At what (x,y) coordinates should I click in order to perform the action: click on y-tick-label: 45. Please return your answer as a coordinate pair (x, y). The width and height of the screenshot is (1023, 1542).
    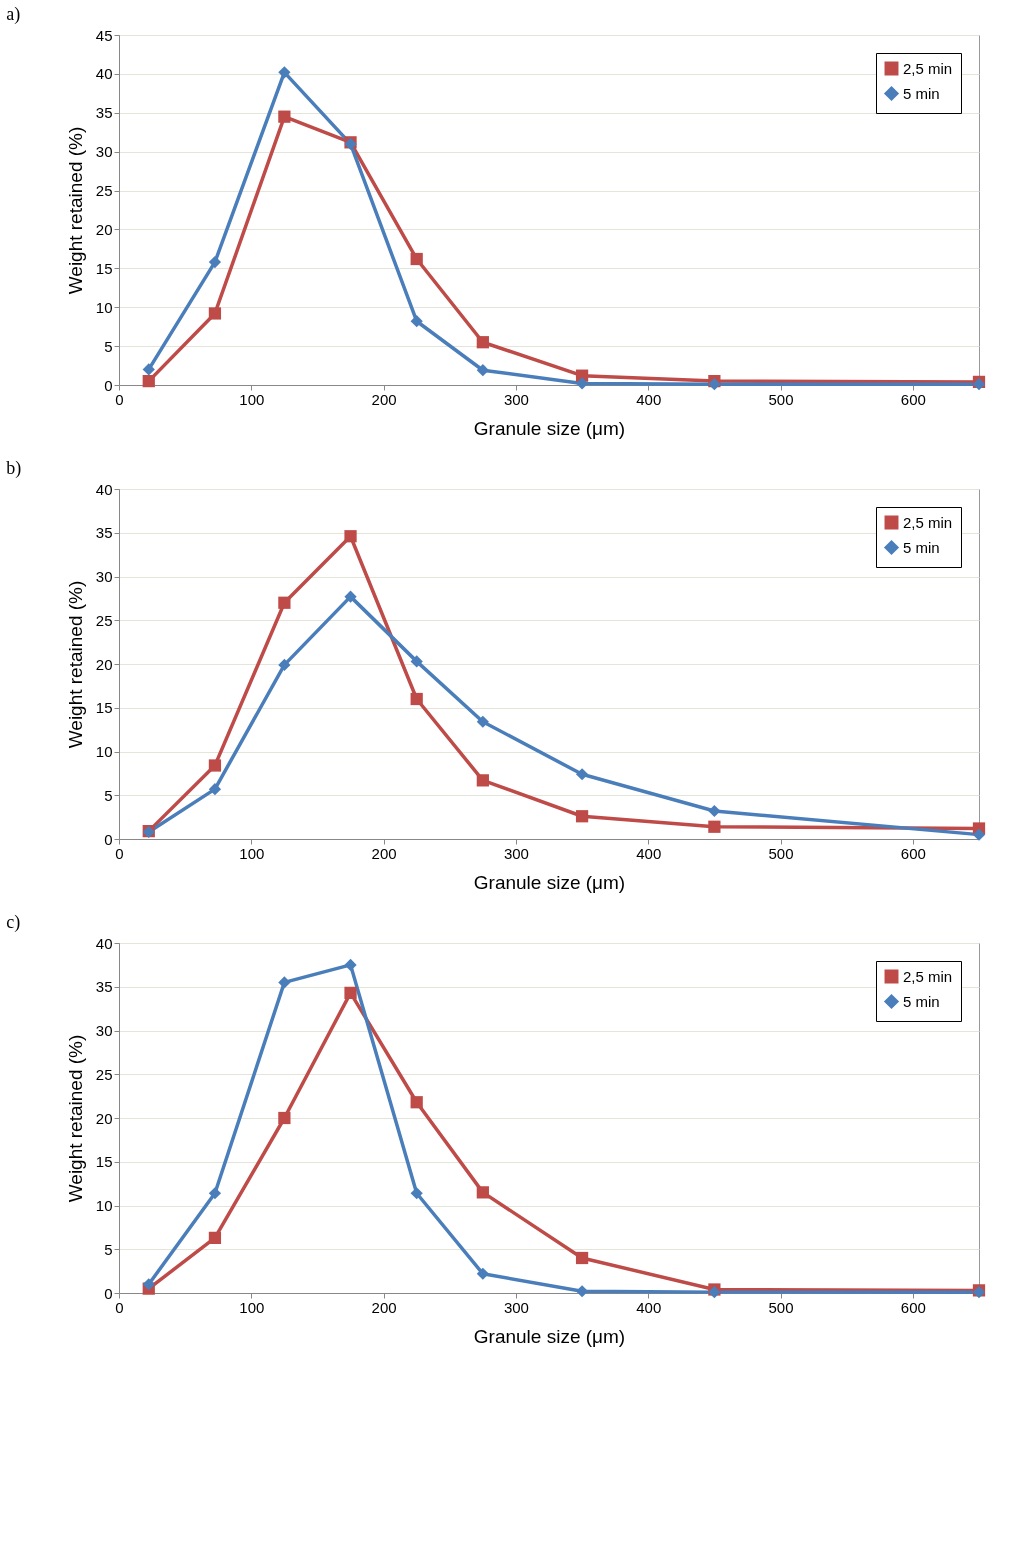
    Looking at the image, I should click on (104, 35).